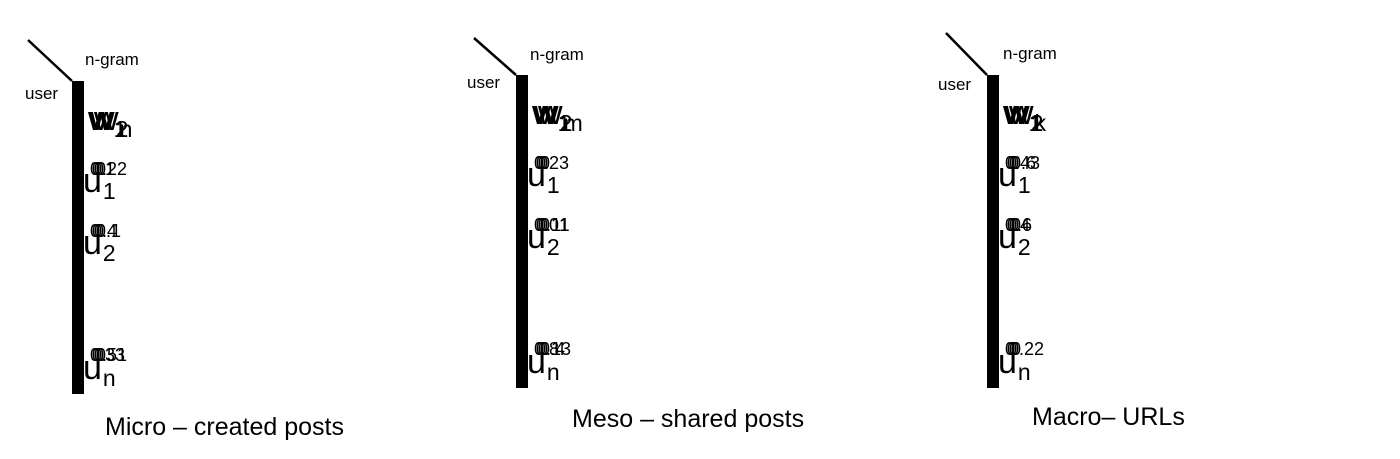 The height and width of the screenshot is (459, 1400). I want to click on value-cell: 0.1, so click(100, 237).